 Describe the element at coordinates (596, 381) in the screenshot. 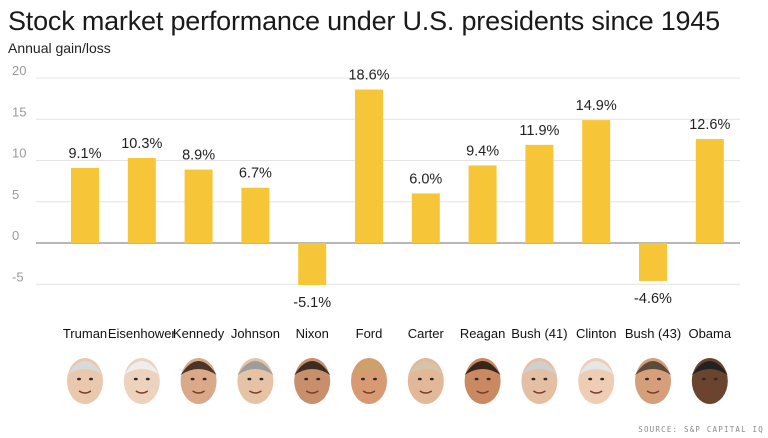

I see `clinton-portrait-icon` at that location.